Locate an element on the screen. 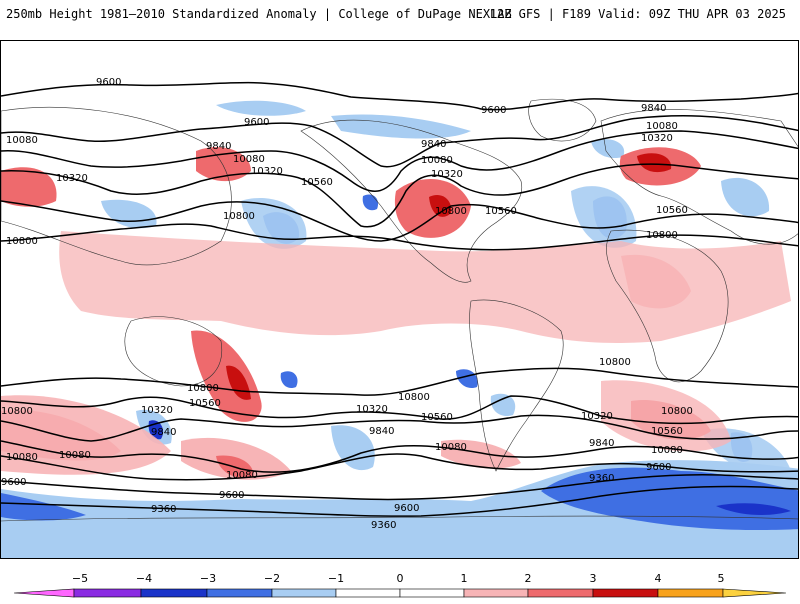 The height and width of the screenshot is (604, 800). colorbar: −5 −4 −3 −2 −1 0 1 2 3 4 5 is located at coordinates (400, 581).